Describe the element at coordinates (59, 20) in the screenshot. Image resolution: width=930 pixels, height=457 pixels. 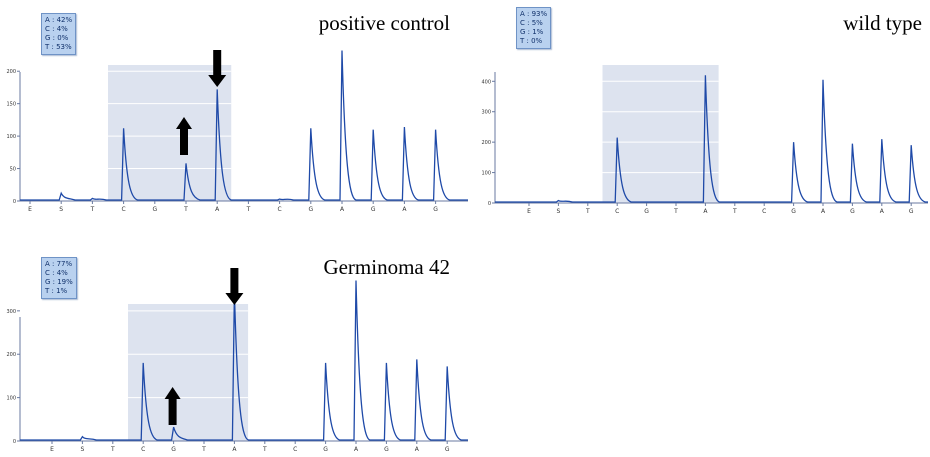
I see `badge-value: A : 42%` at that location.